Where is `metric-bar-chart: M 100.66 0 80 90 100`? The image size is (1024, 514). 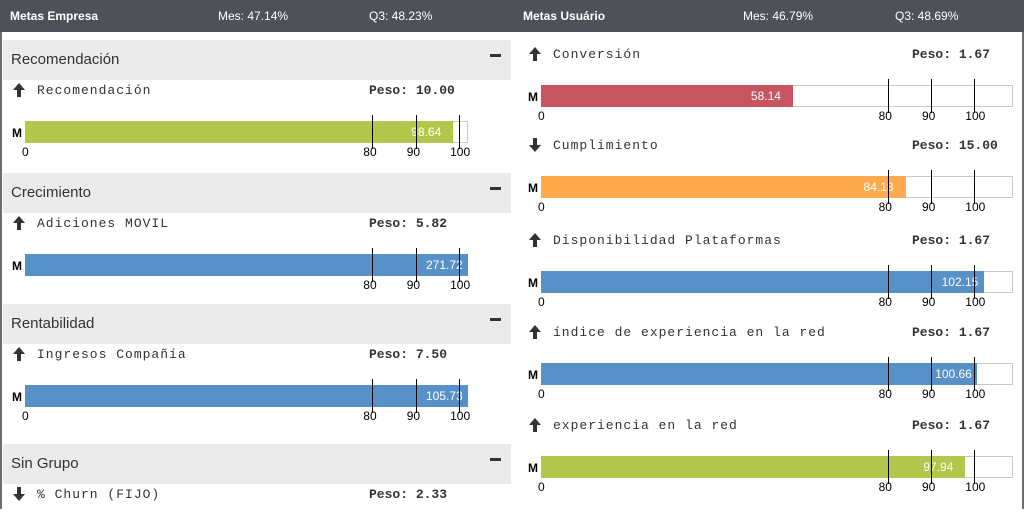 metric-bar-chart: M 100.66 0 80 90 100 is located at coordinates (771, 376).